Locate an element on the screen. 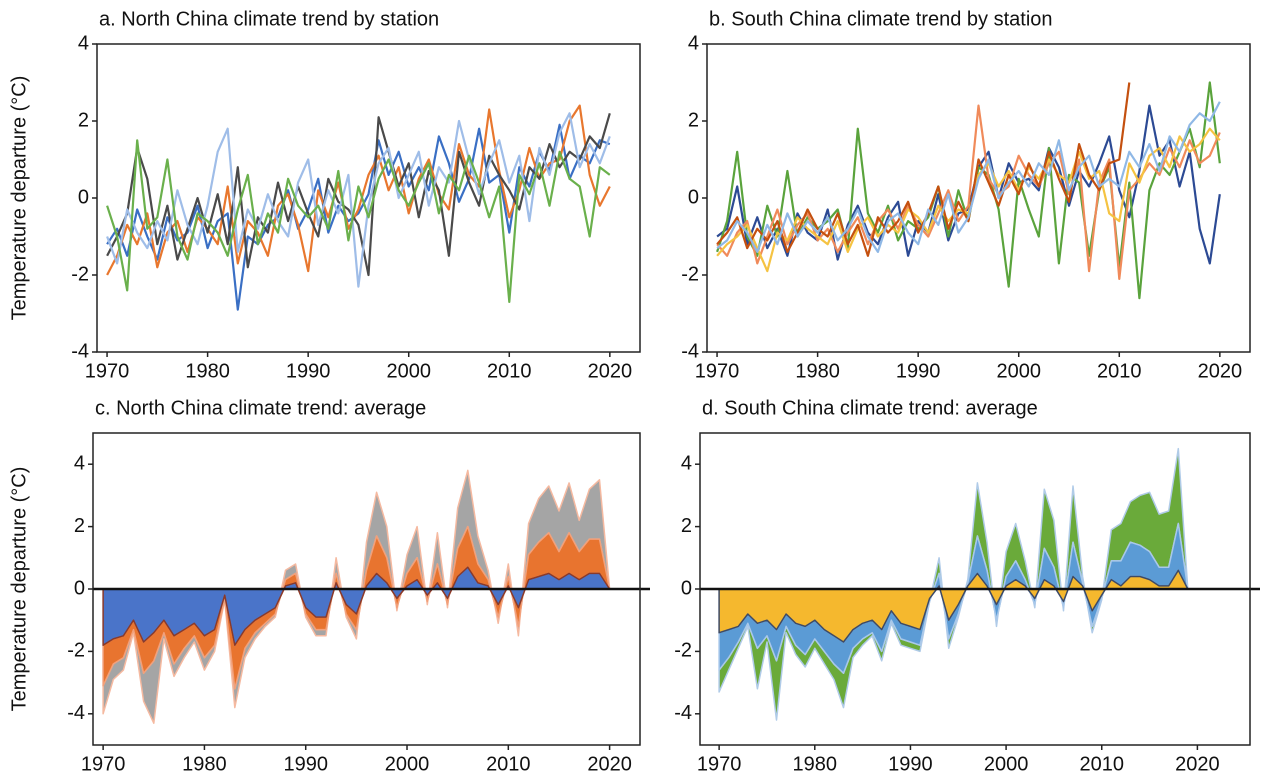 The height and width of the screenshot is (783, 1264). panel-title: c. North China climate trend: average is located at coordinates (260, 408).